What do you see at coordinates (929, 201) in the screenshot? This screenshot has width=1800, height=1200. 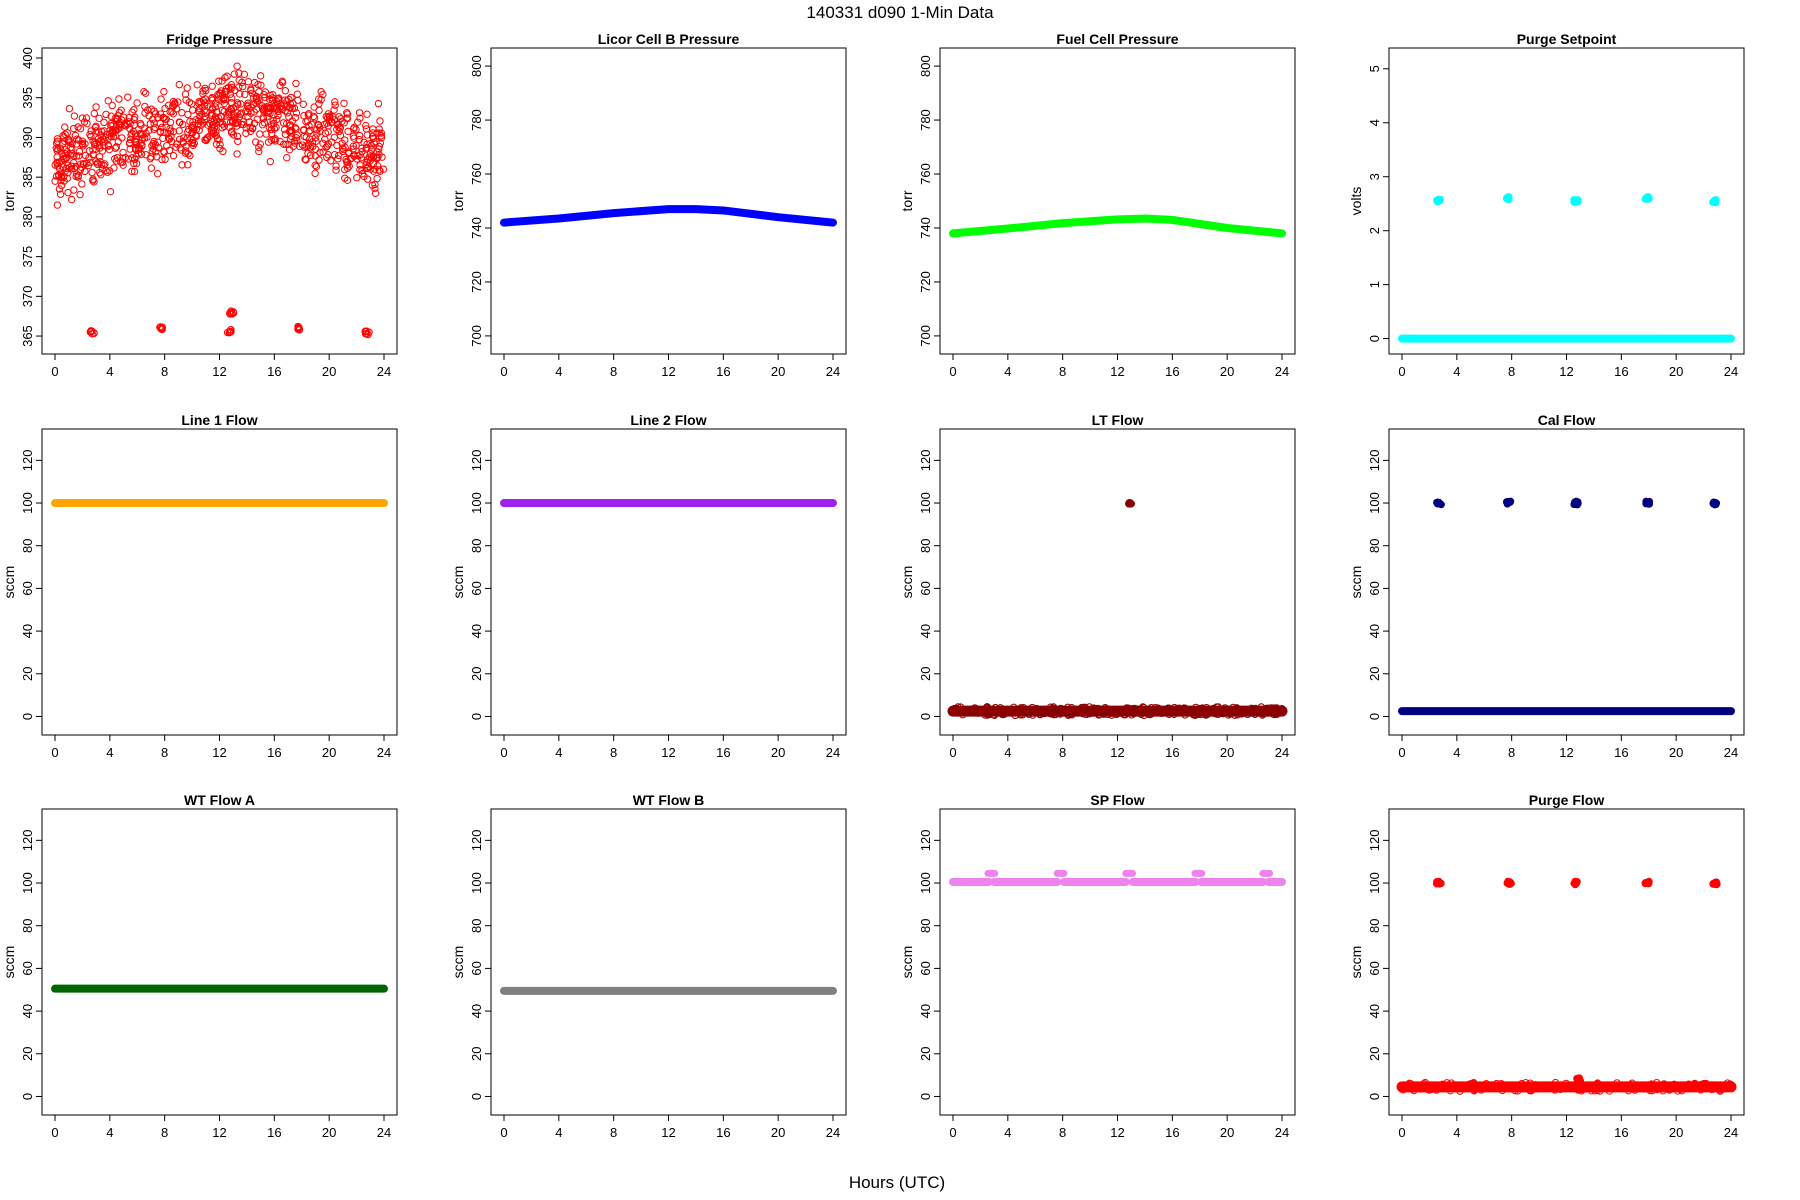 I see `y-axis: 700 720 740 760 780 800` at bounding box center [929, 201].